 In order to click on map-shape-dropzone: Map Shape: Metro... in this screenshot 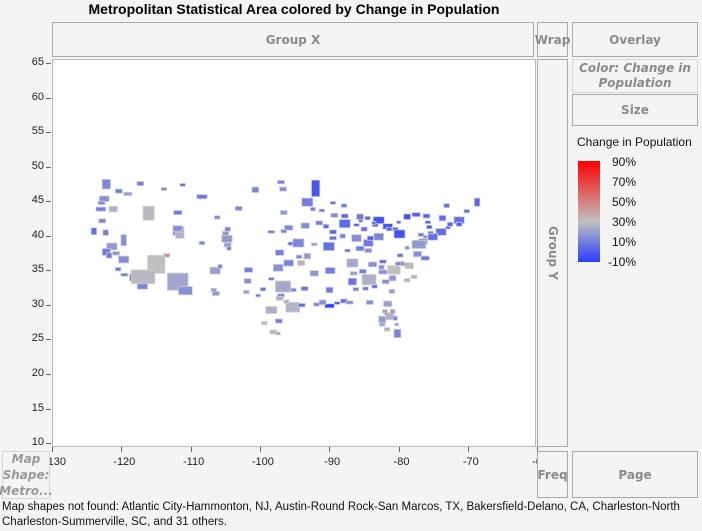, I will do `click(26, 475)`.